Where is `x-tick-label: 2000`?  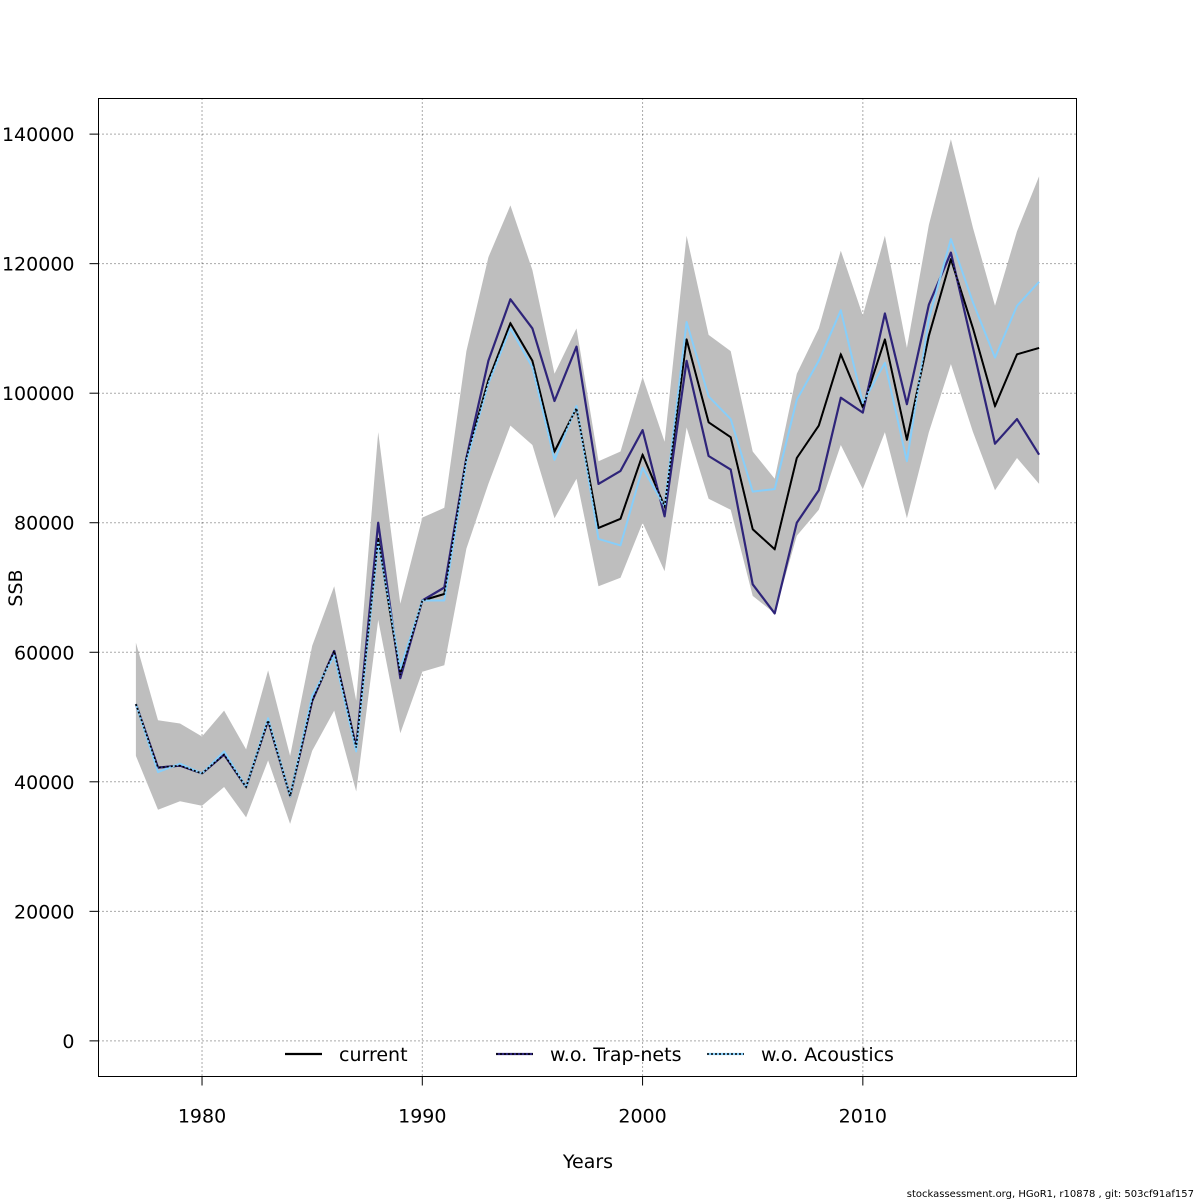
x-tick-label: 2000 is located at coordinates (642, 1117).